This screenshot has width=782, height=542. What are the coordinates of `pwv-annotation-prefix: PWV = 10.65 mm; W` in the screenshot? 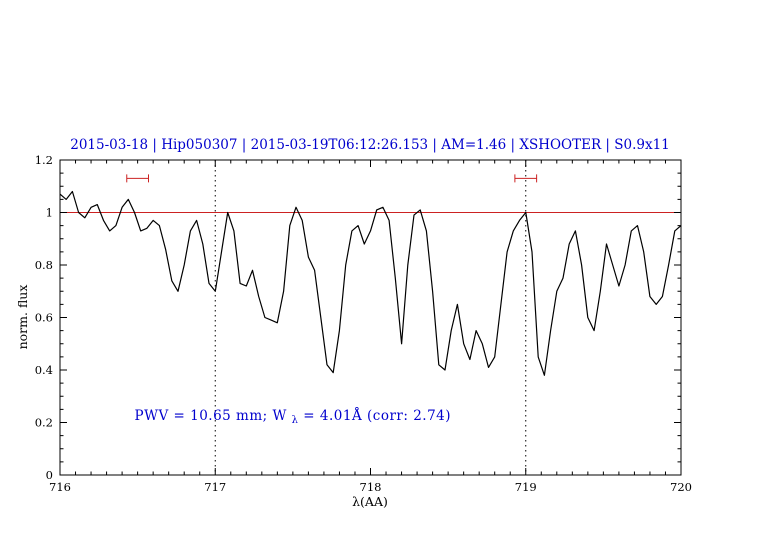 It's located at (211, 416).